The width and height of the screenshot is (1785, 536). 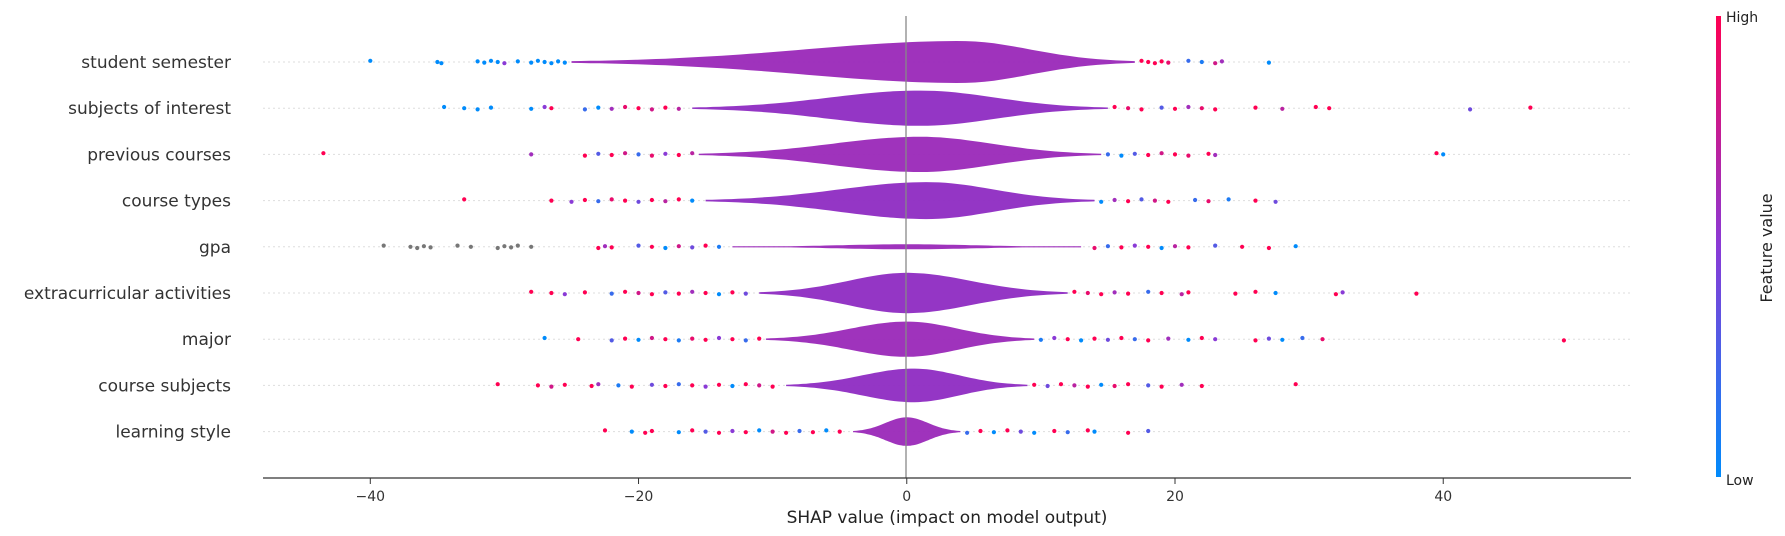 What do you see at coordinates (156, 63) in the screenshot?
I see `feature-label: student semester` at bounding box center [156, 63].